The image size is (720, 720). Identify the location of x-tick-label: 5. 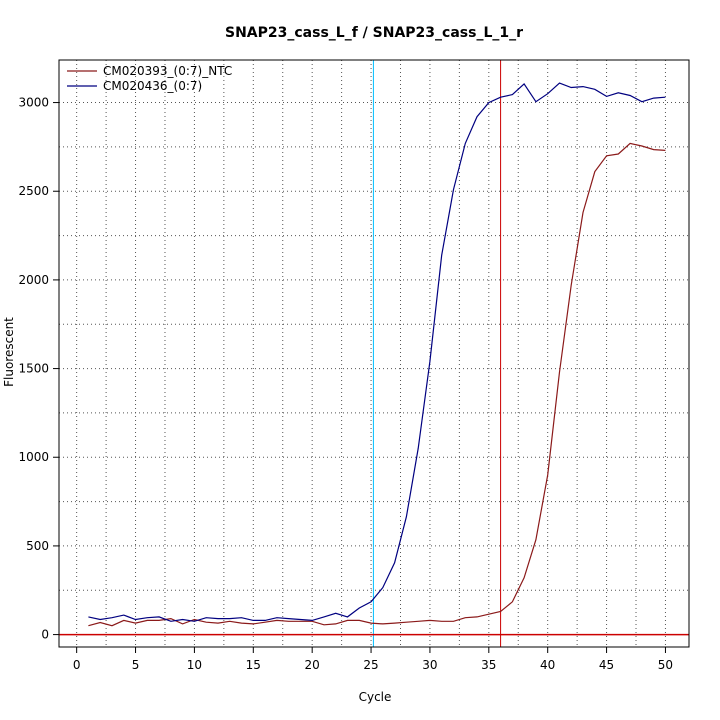
(136, 665).